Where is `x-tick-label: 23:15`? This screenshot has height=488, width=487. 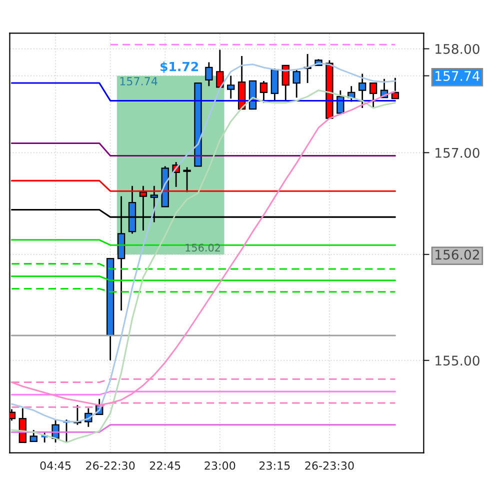
x-tick-label: 23:15 is located at coordinates (274, 465).